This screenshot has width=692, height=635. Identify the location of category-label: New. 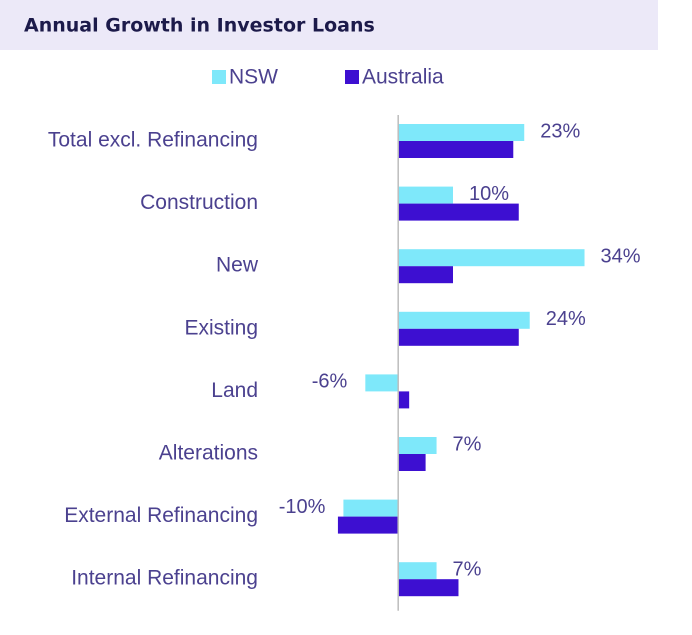
(237, 265).